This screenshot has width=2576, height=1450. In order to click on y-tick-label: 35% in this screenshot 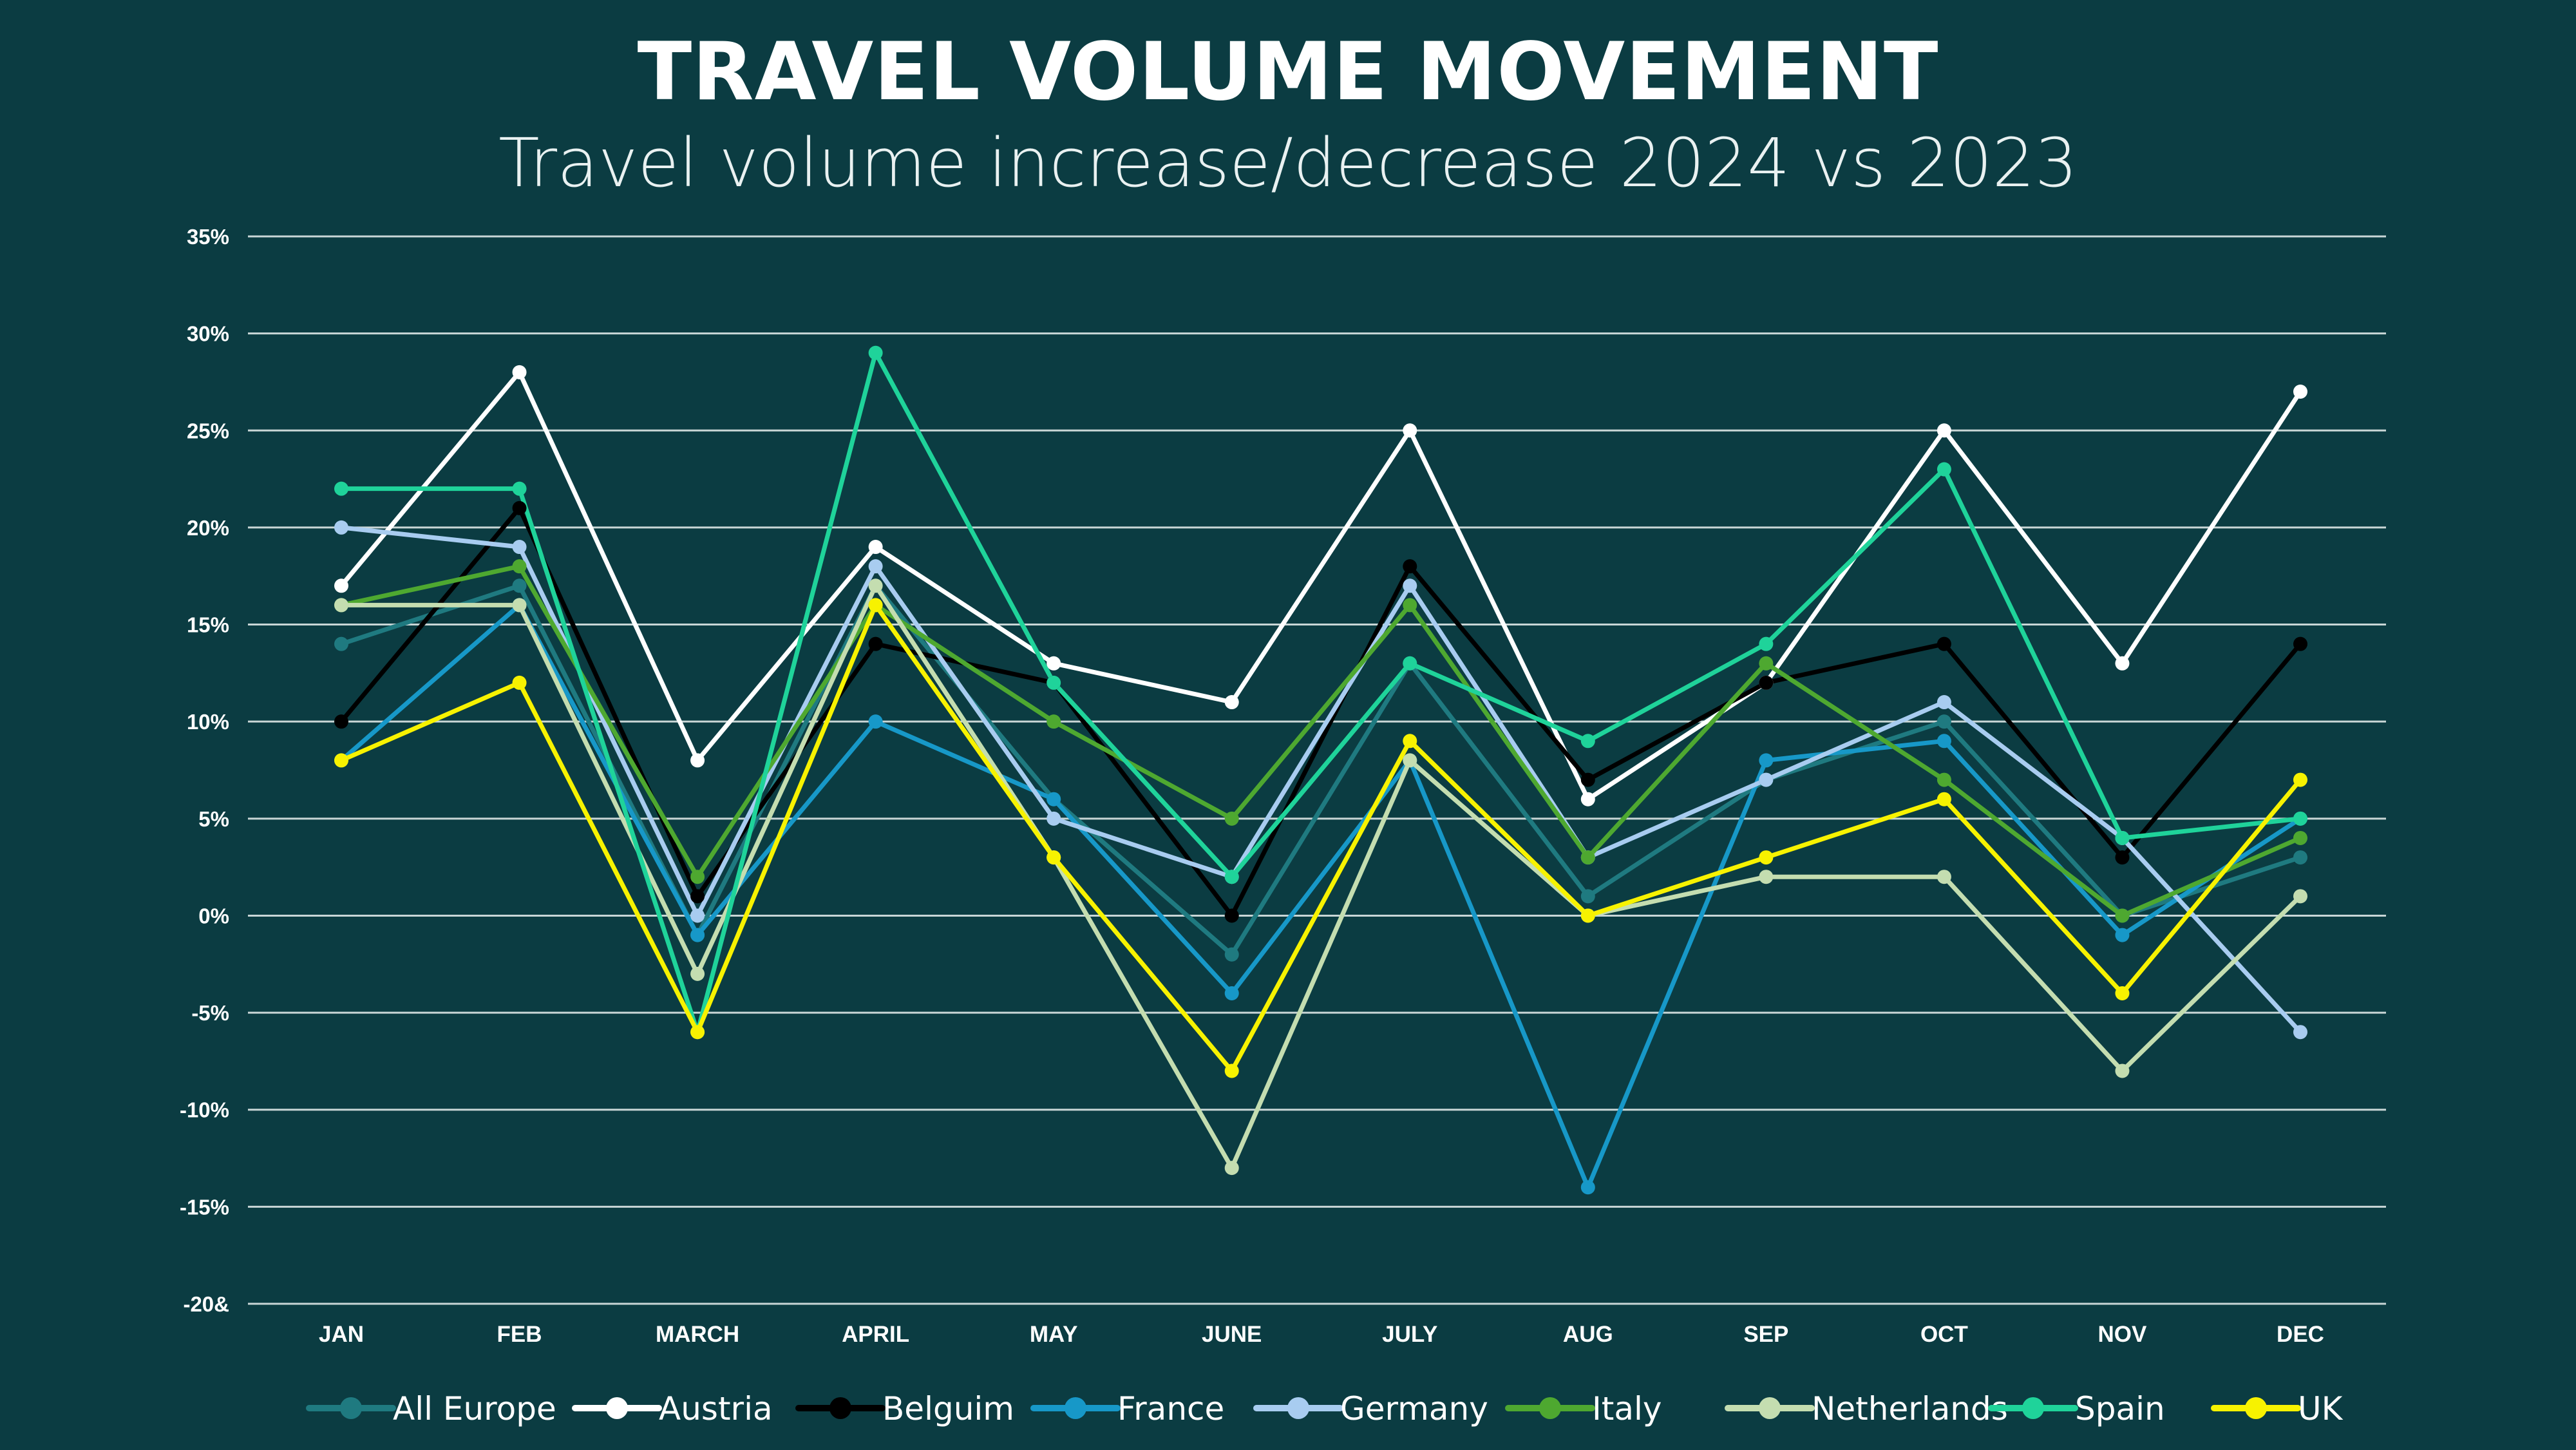, I will do `click(208, 237)`.